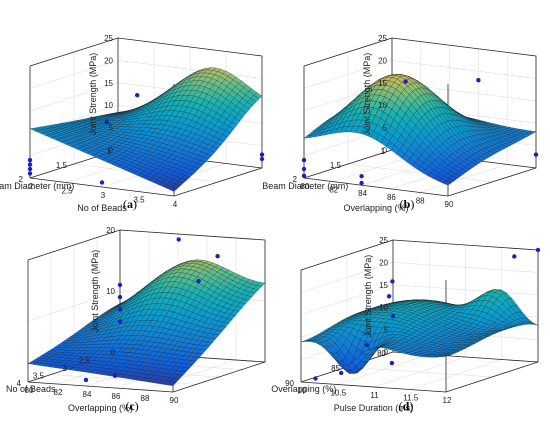  Describe the element at coordinates (362, 193) in the screenshot. I see `y-tick-label: 84` at that location.